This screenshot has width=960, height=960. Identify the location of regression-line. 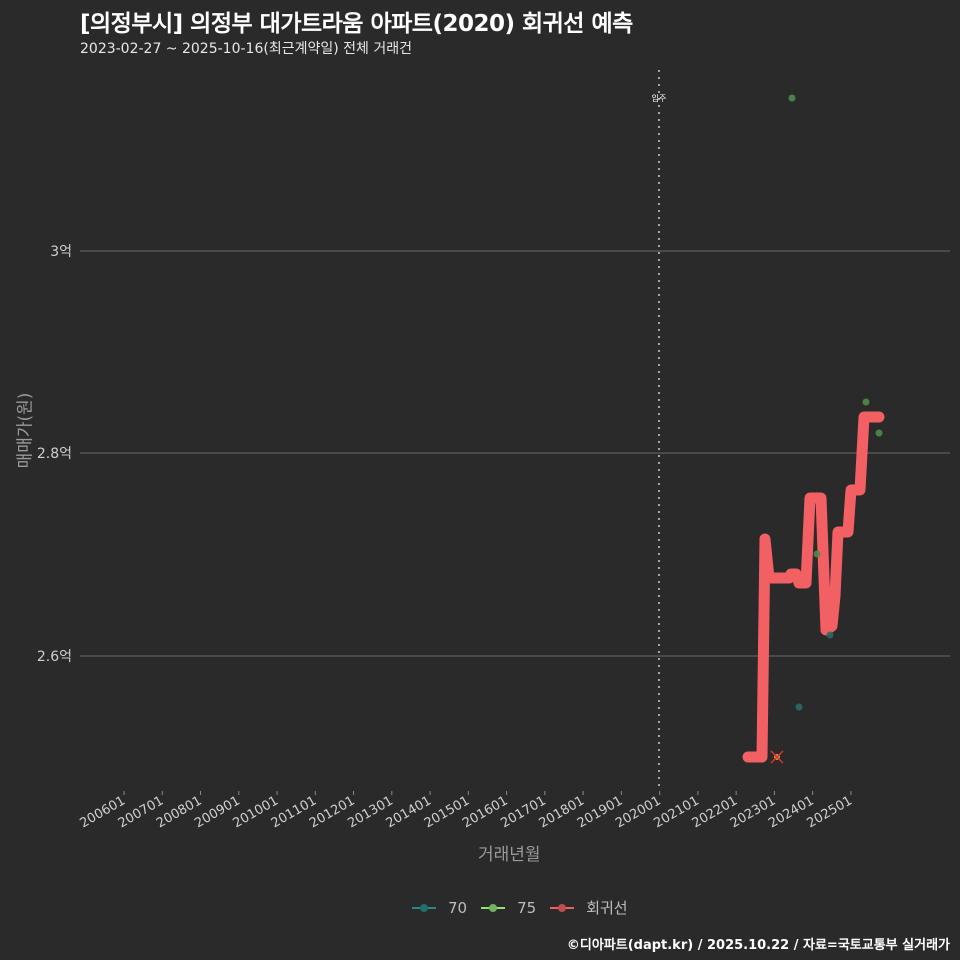
(813, 587).